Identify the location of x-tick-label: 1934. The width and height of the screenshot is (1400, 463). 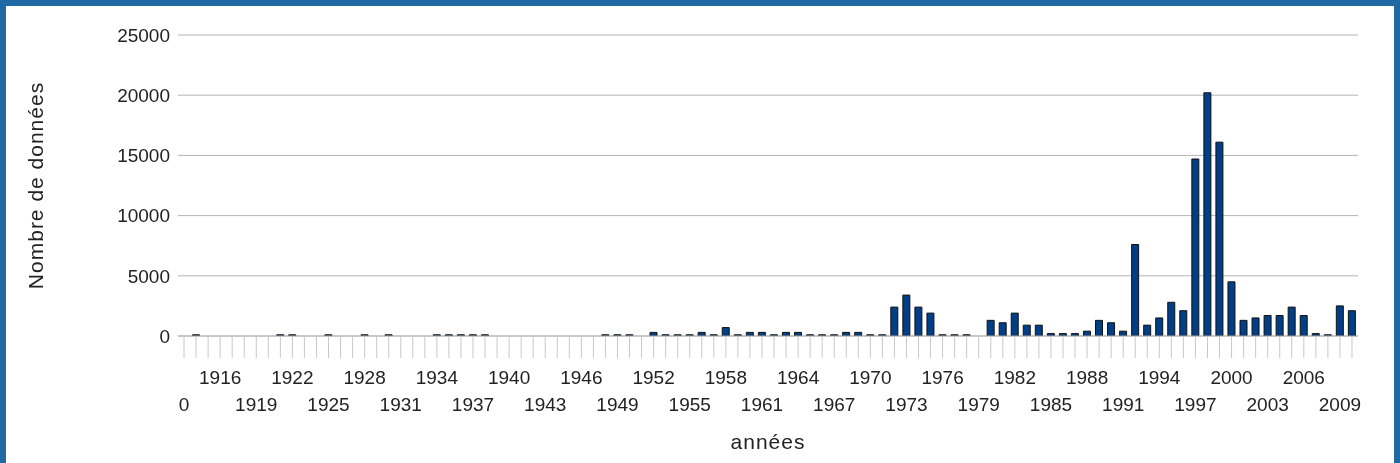
(437, 377).